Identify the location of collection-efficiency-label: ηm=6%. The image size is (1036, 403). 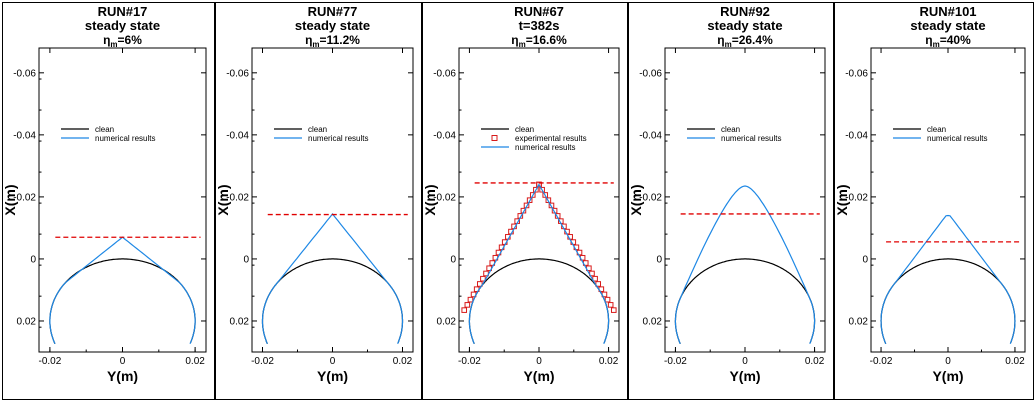
(122, 41).